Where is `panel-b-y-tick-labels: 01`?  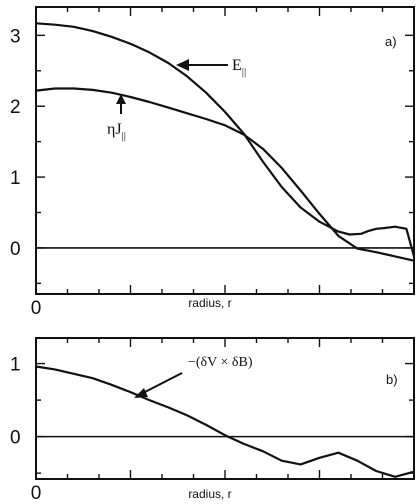
panel-b-y-tick-labels: 01 is located at coordinates (15, 402).